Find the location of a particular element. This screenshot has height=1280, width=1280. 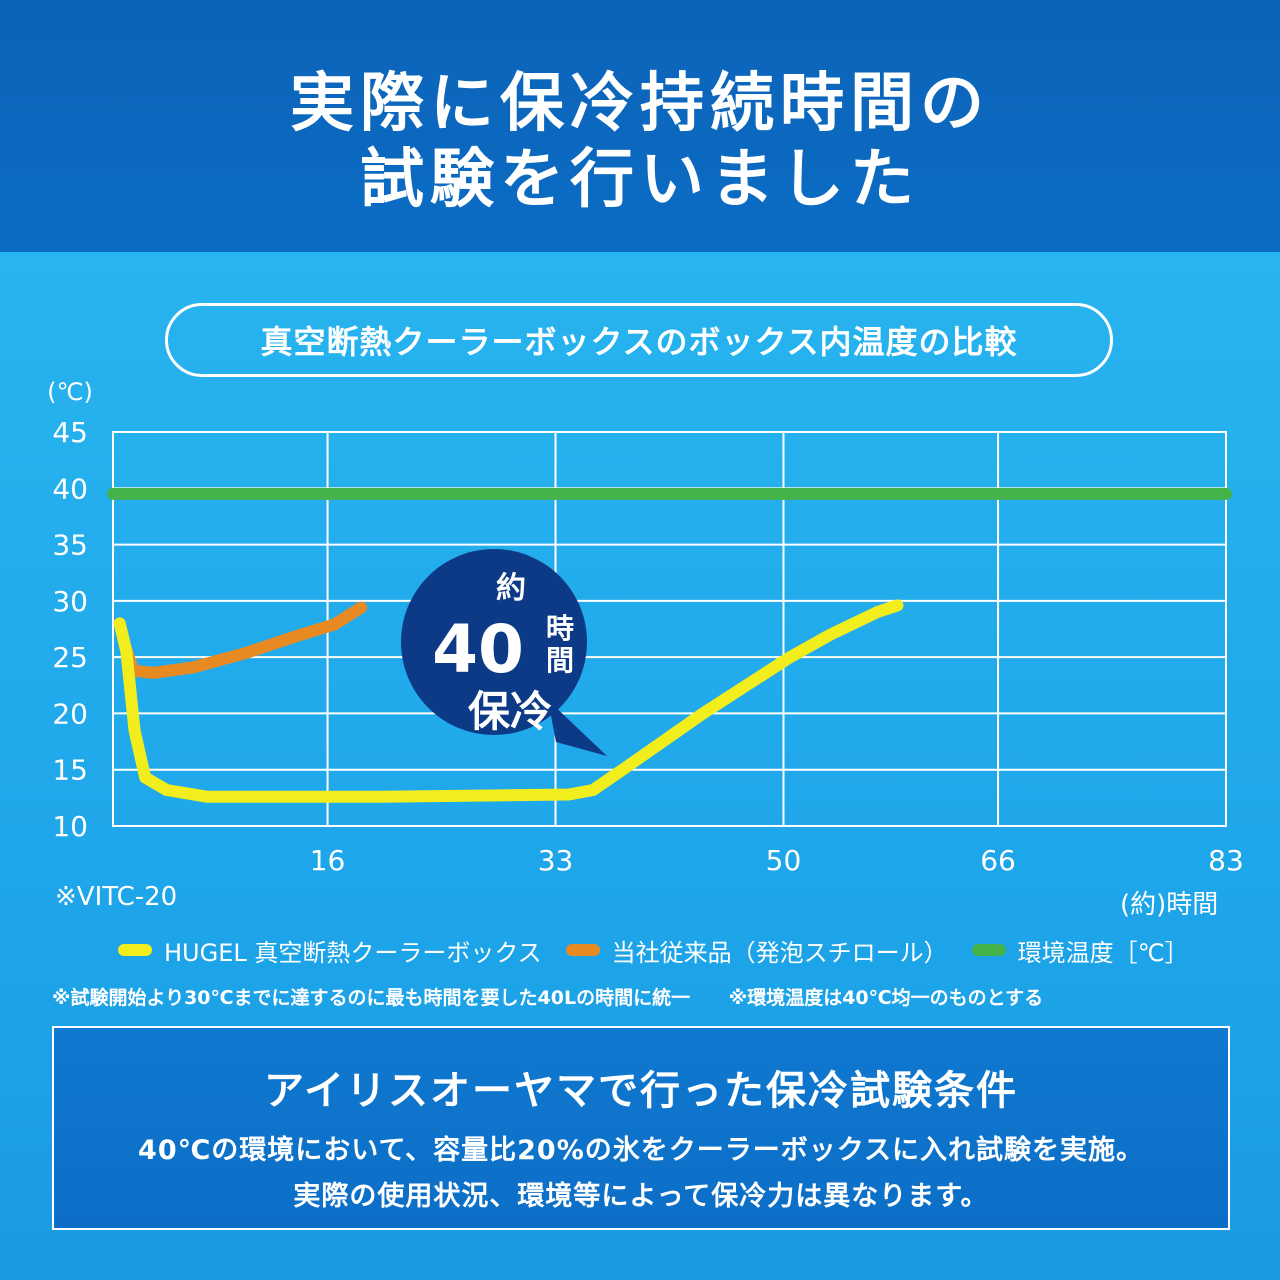

callout-unit-top: 時 is located at coordinates (560, 628).